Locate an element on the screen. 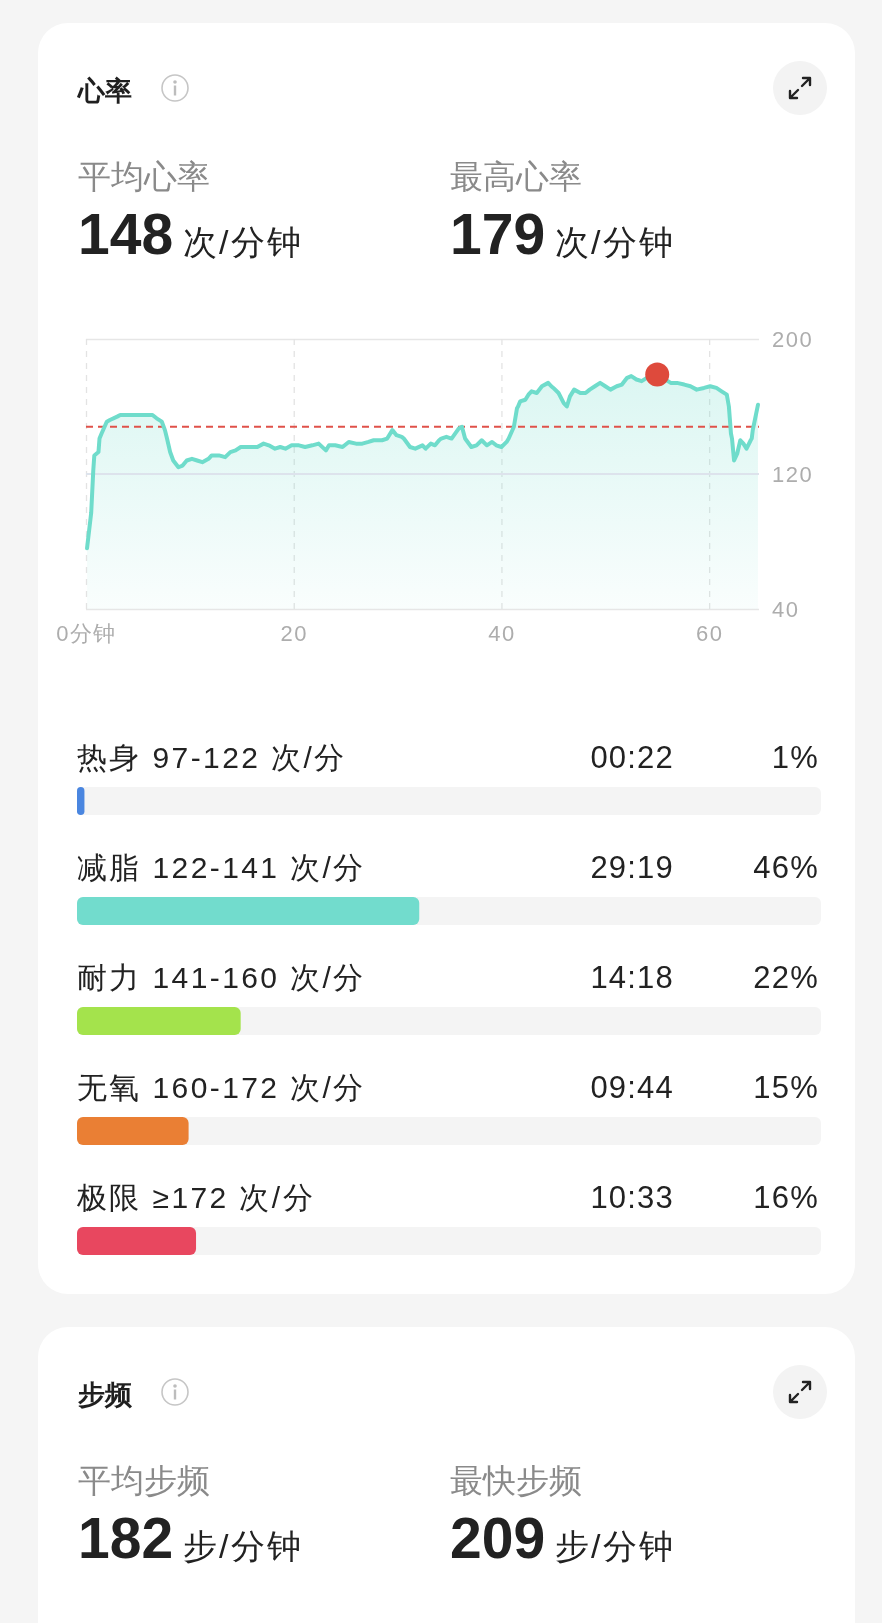 The image size is (882, 1623). text: 平均步频 is located at coordinates (144, 1480).